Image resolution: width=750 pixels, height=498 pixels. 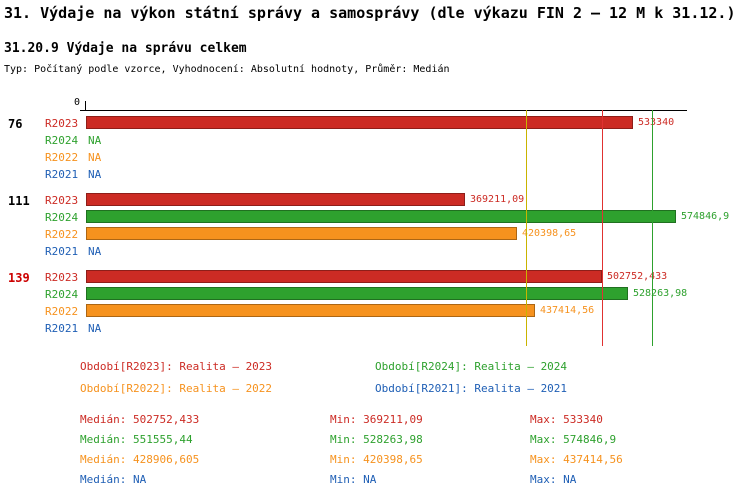 What do you see at coordinates (471, 366) in the screenshot?
I see `legend-item-r2024: Období[R2024]: Realita – 2024` at bounding box center [471, 366].